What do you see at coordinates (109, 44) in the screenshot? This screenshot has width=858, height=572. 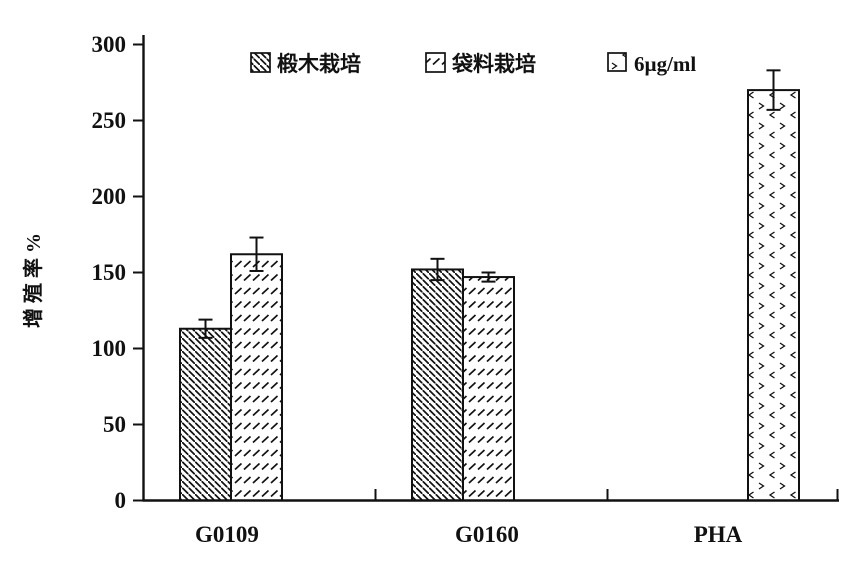 I see `y-tick-label-300: 300` at bounding box center [109, 44].